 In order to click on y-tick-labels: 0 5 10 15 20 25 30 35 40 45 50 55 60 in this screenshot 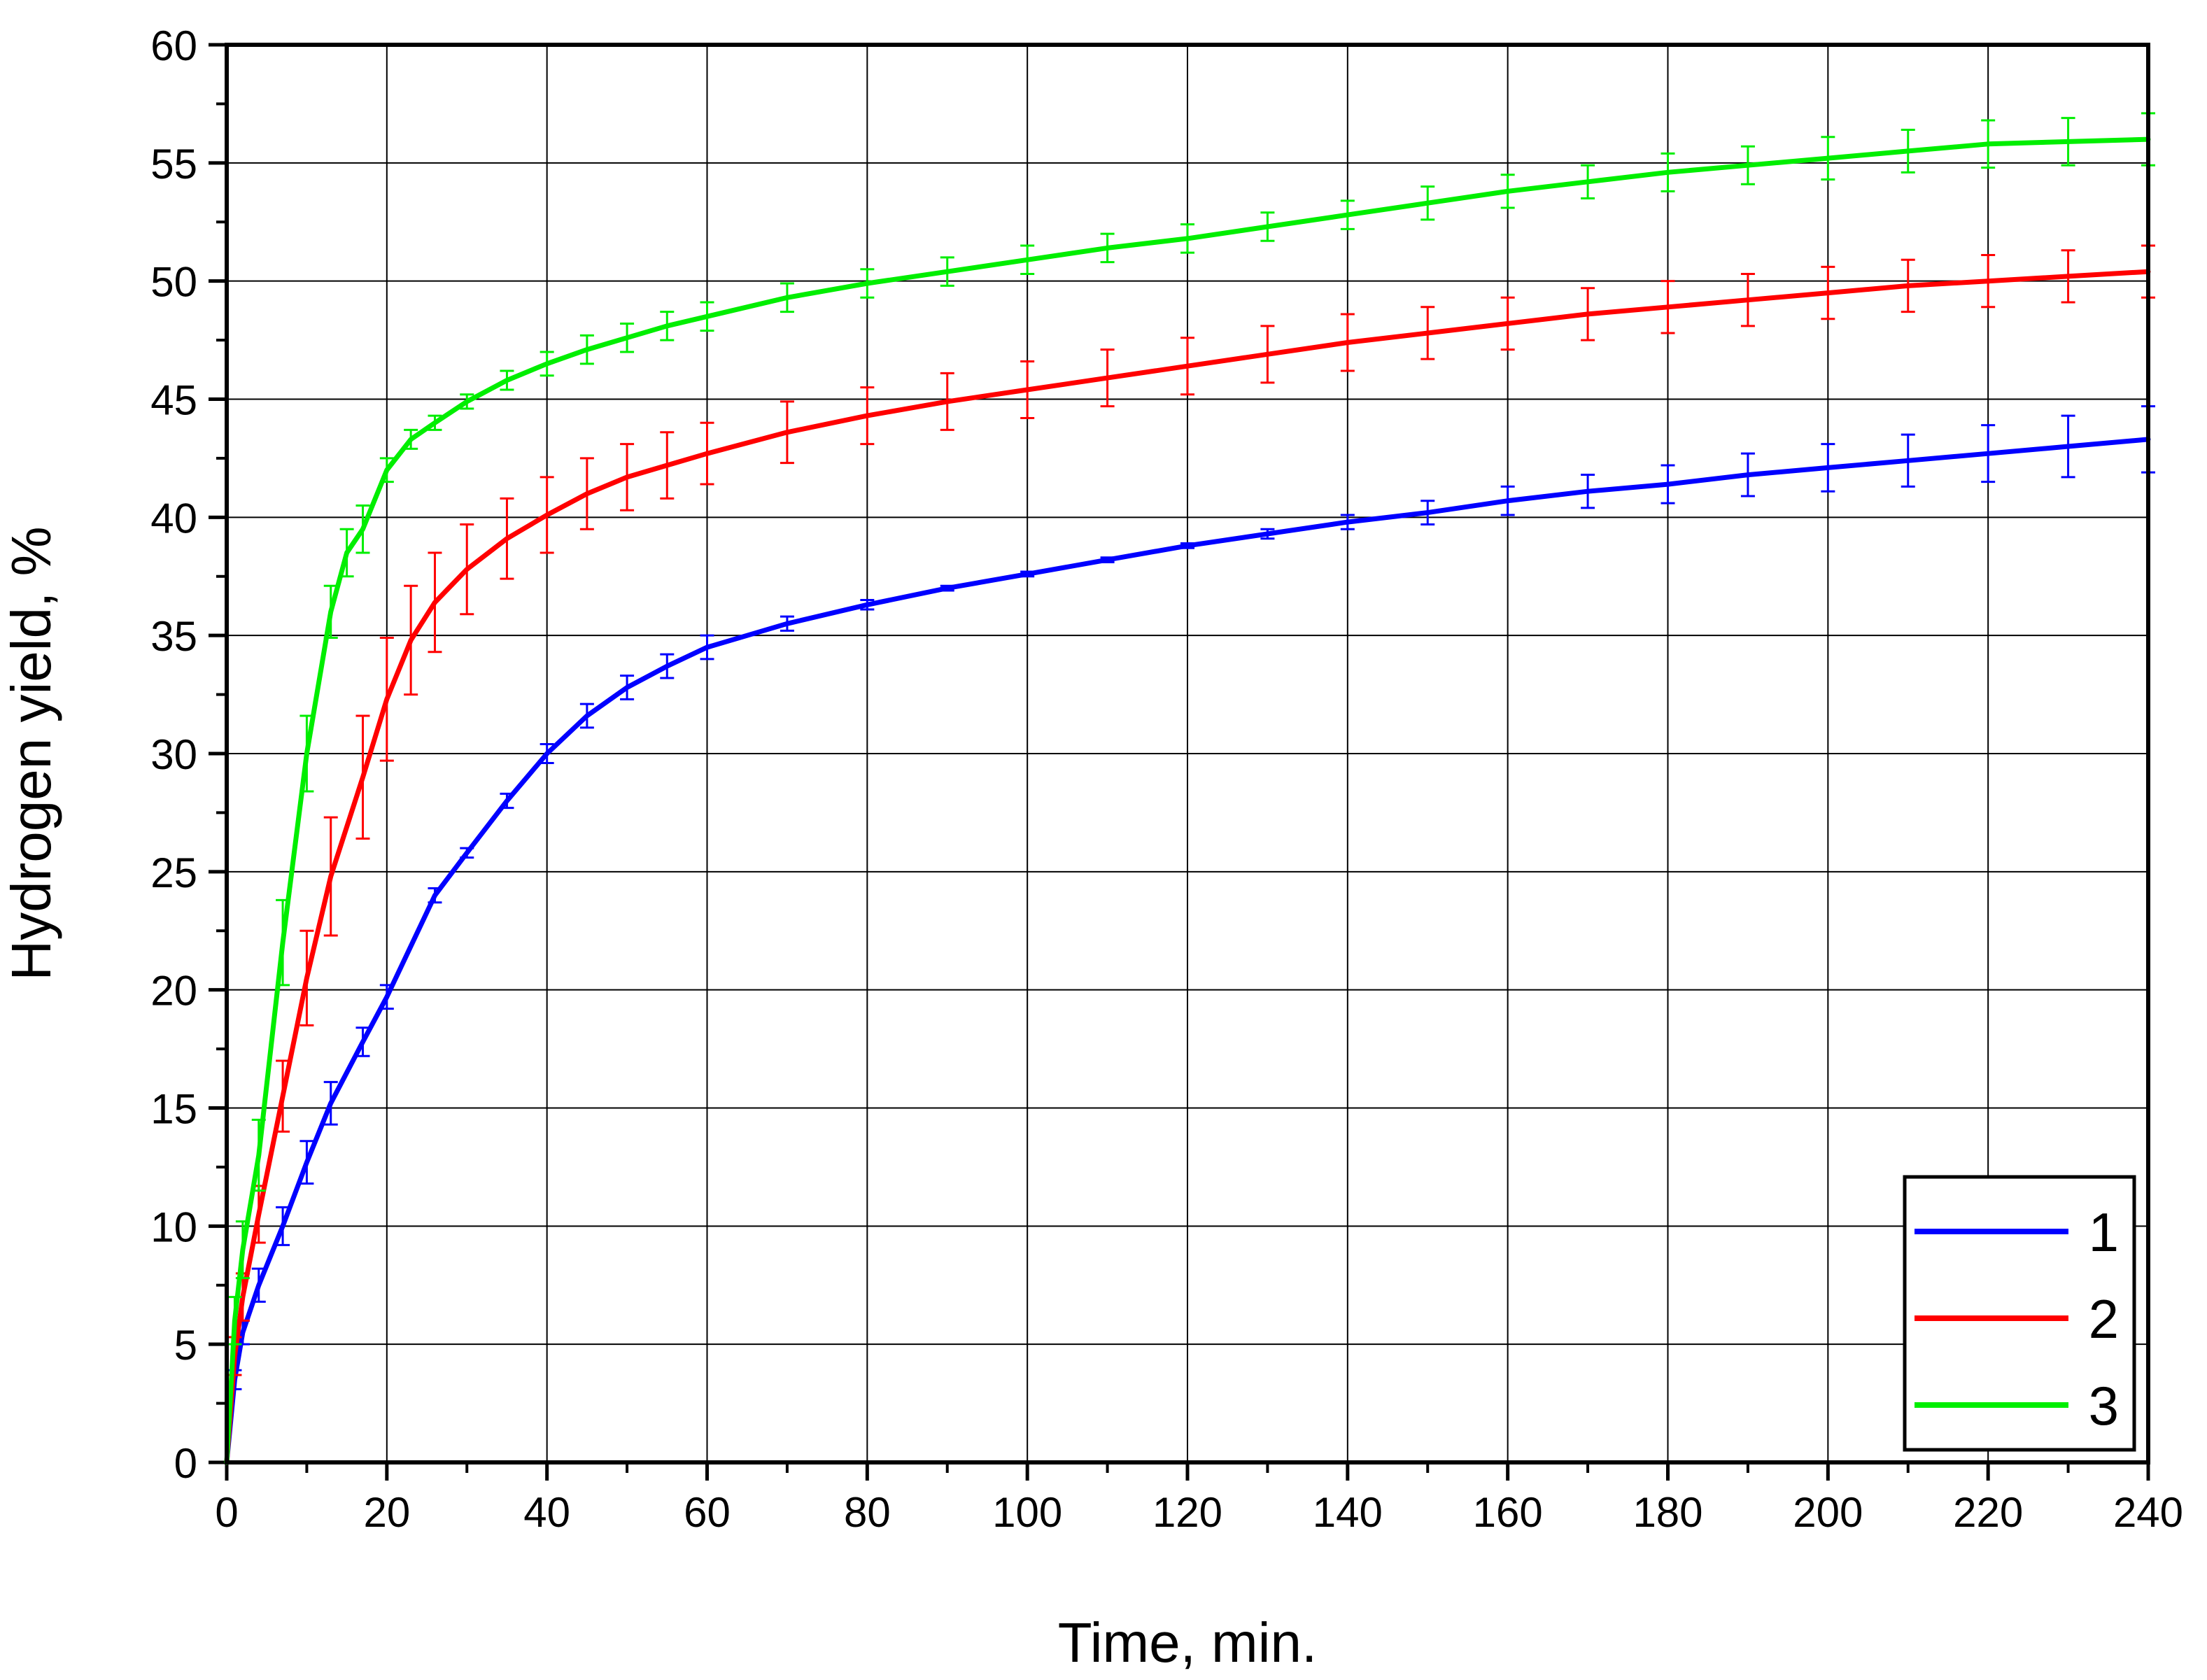, I will do `click(173, 754)`.